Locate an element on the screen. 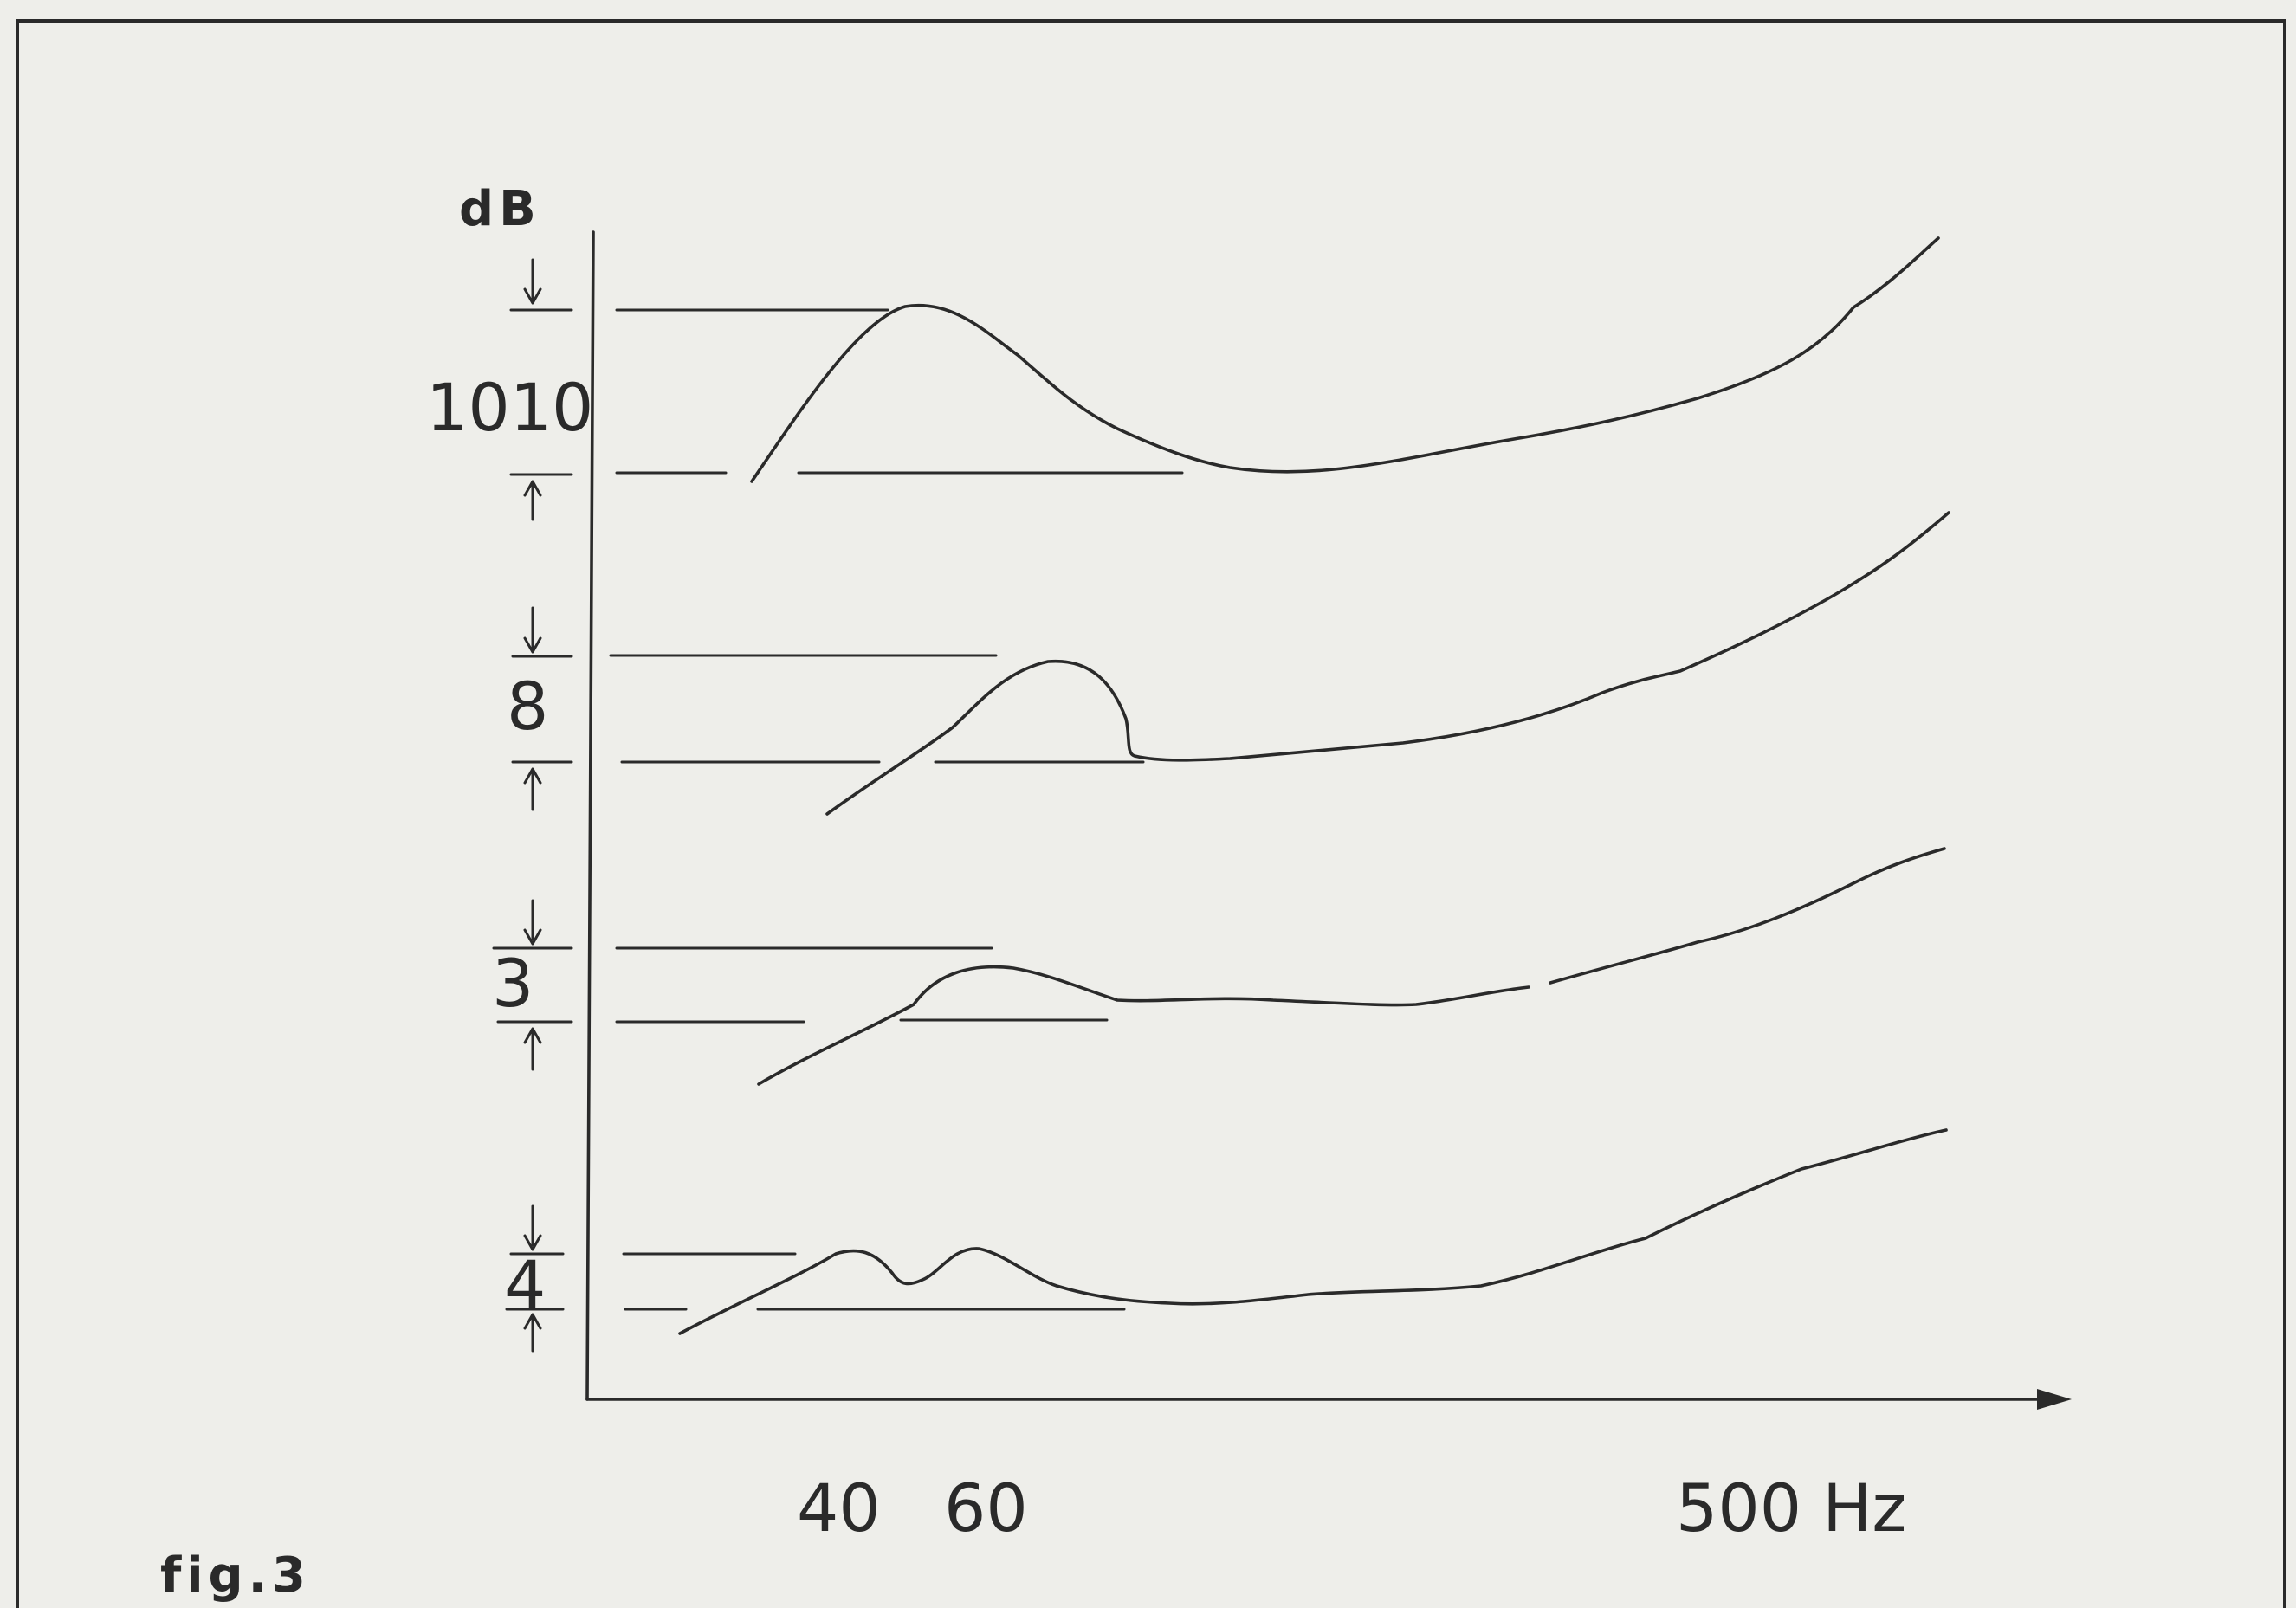 The width and height of the screenshot is (2296, 1608). y-axis-label: dB is located at coordinates (500, 209).